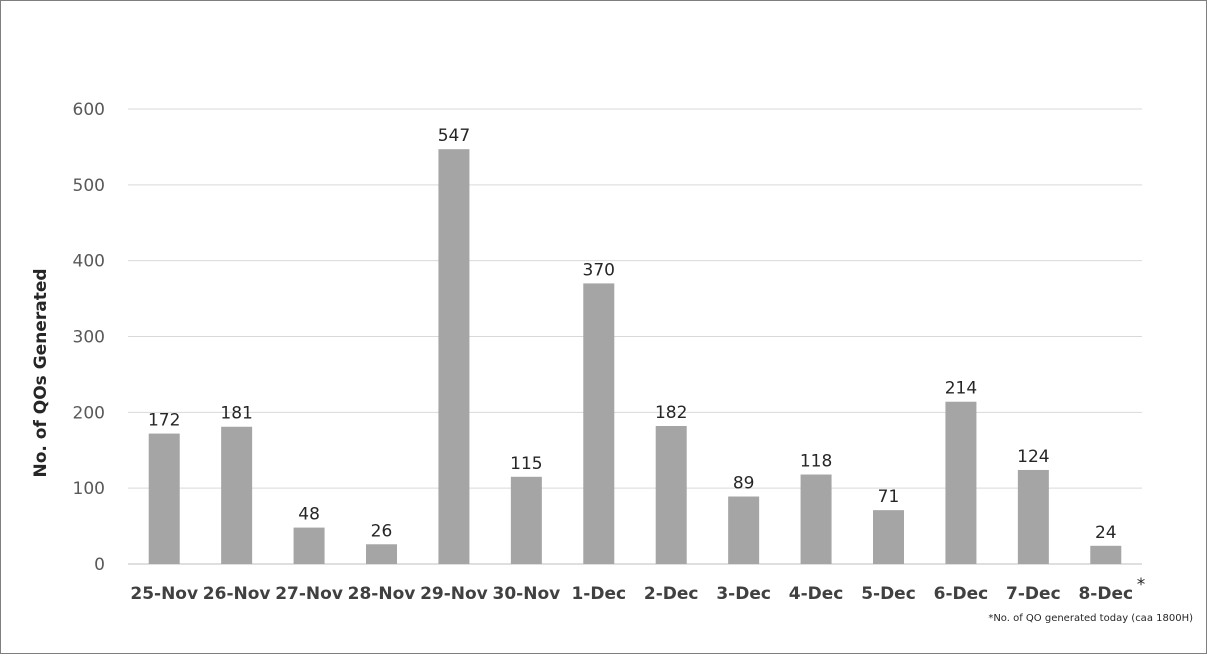 The image size is (1207, 654). I want to click on data-label: 182, so click(671, 413).